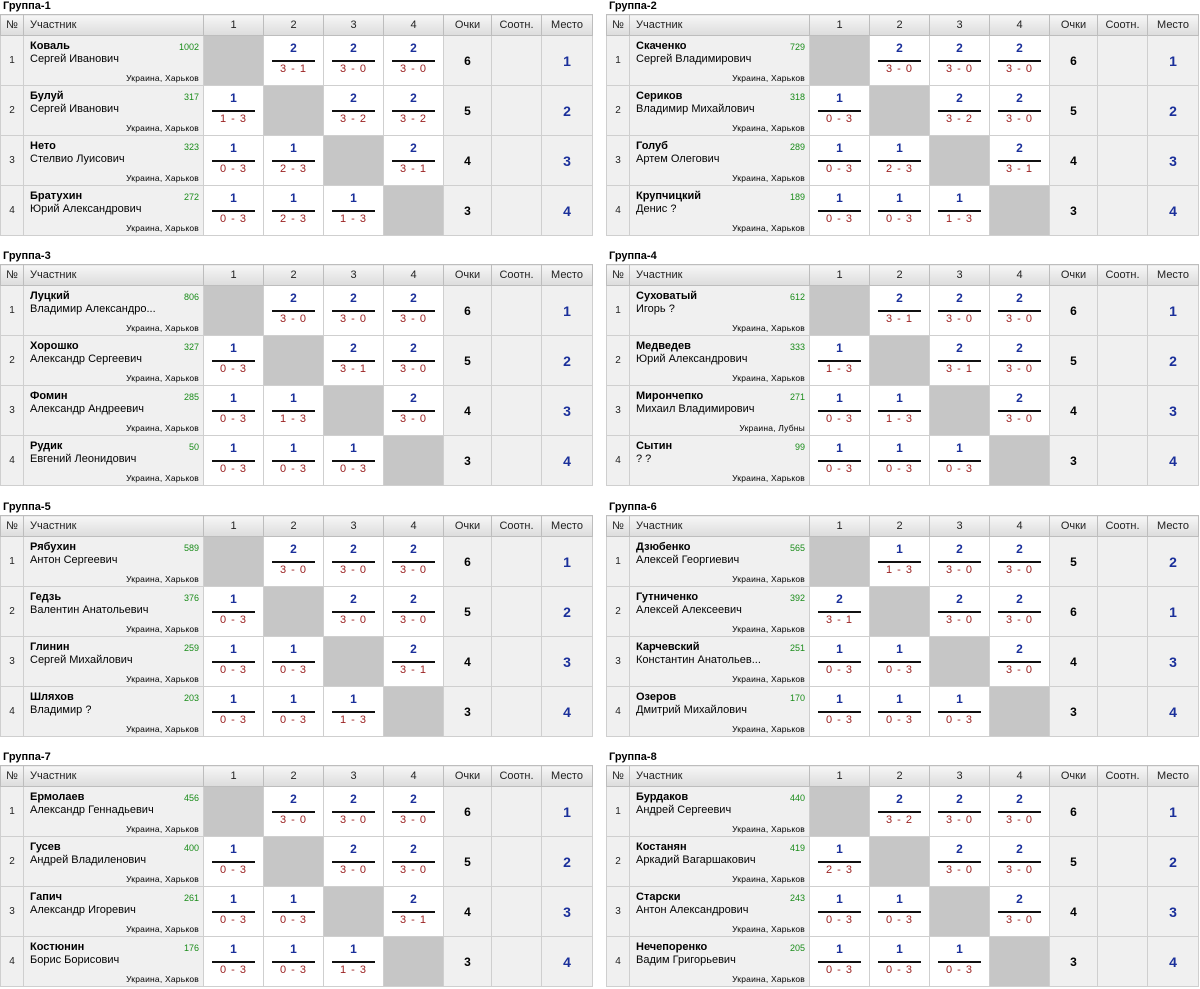 The width and height of the screenshot is (1200, 989). What do you see at coordinates (670, 396) in the screenshot?
I see `player-surname: Мирончепко` at bounding box center [670, 396].